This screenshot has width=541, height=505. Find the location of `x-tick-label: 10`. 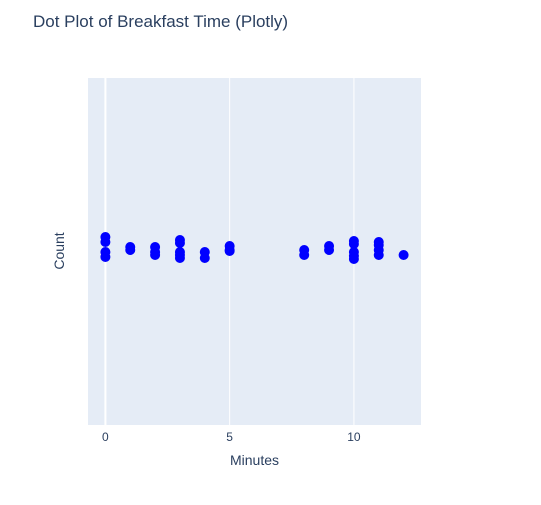

x-tick-label: 10 is located at coordinates (354, 437).